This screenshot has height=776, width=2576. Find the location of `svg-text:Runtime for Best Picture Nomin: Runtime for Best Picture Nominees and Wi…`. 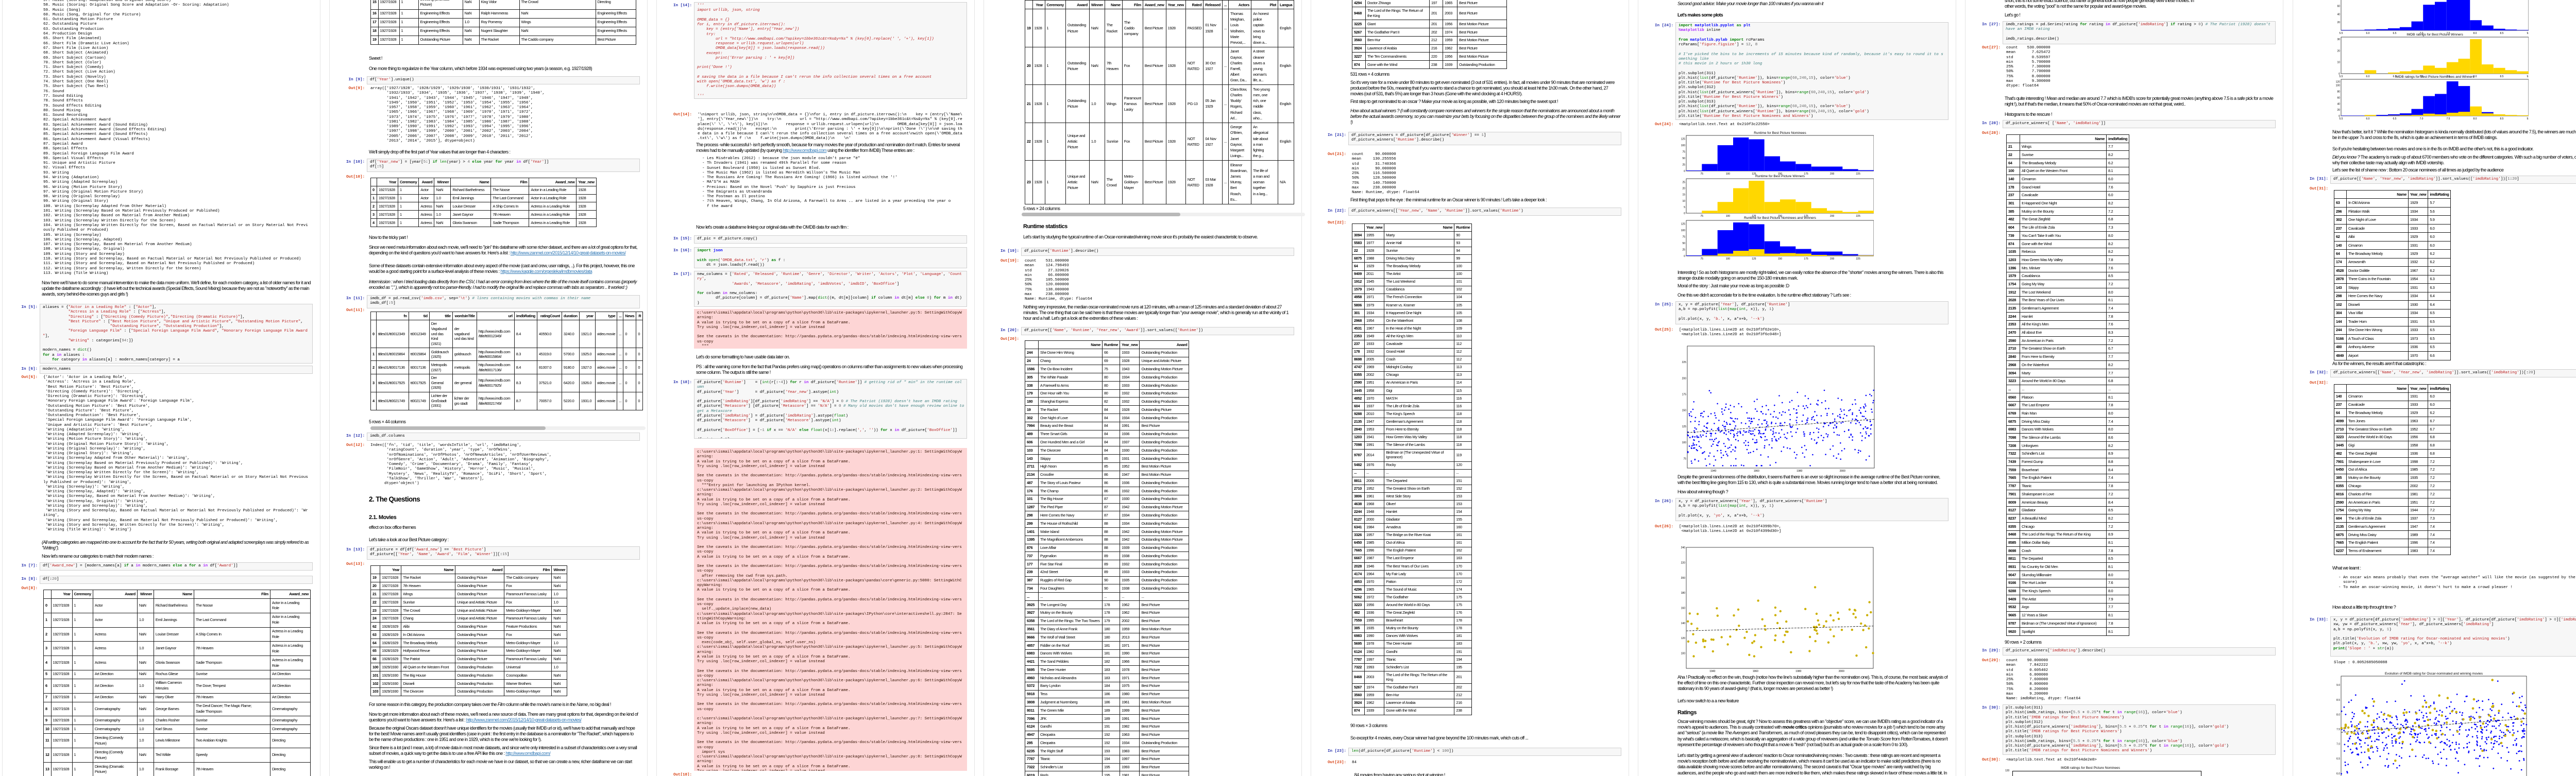

svg-text:Runtime for Best Picture Nomin: Runtime for Best Picture Nominees and Wi… is located at coordinates (1780, 218).